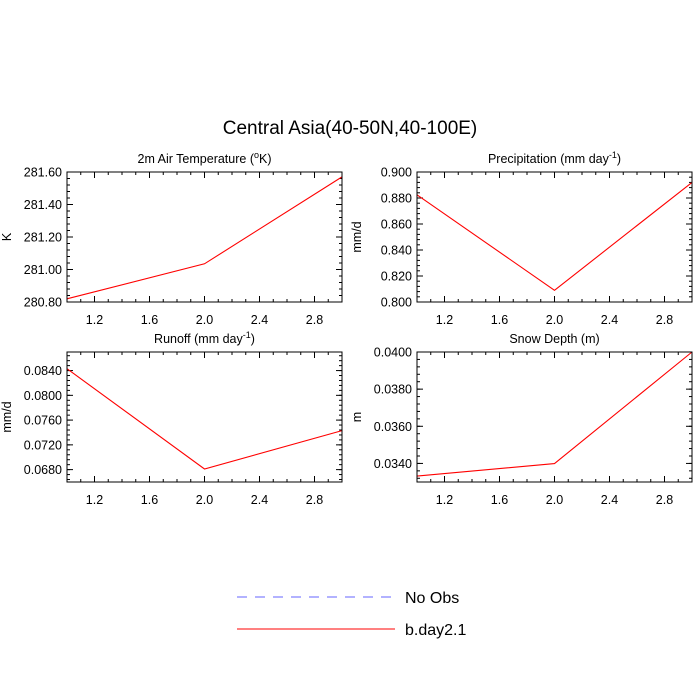  What do you see at coordinates (7, 236) in the screenshot?
I see `y-axis-label: K` at bounding box center [7, 236].